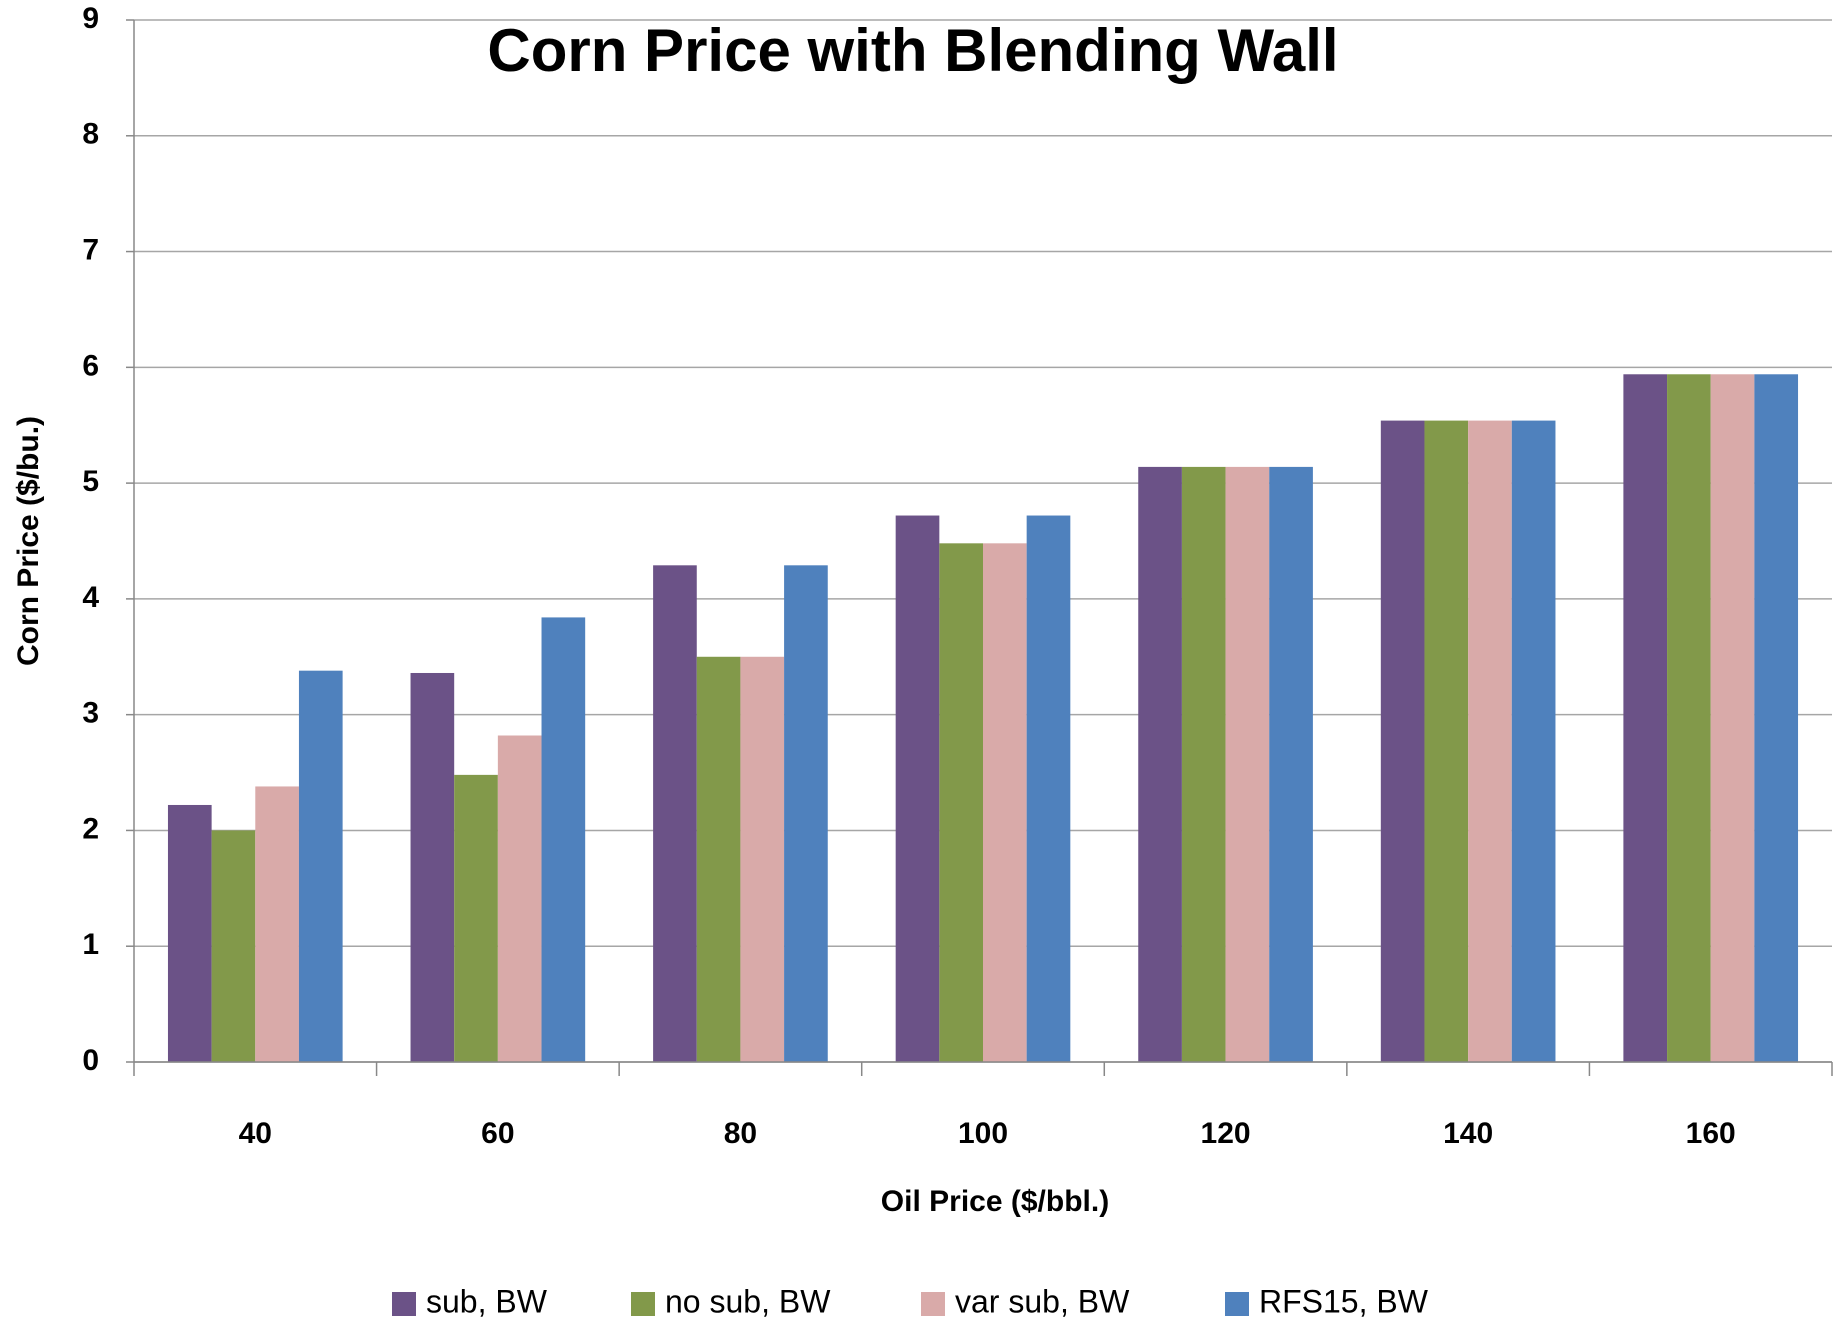 The height and width of the screenshot is (1326, 1833). I want to click on y-axis-title: Corn Price ($/bu.), so click(28, 541).